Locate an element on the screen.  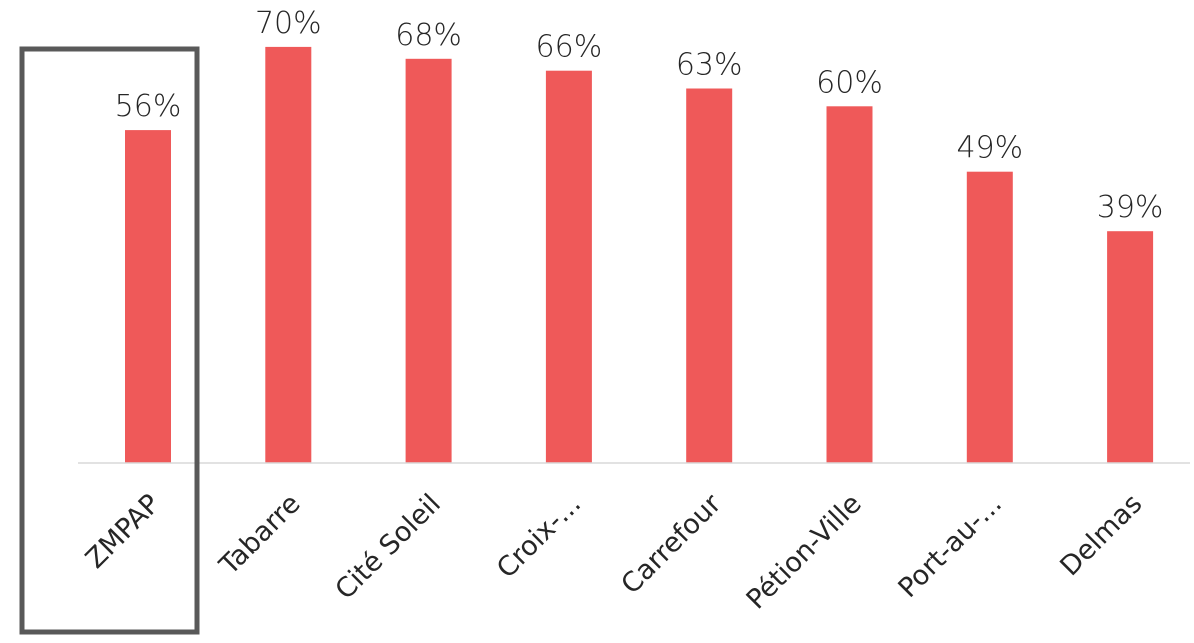
category-label-tabarre: Tabarre is located at coordinates (259, 534).